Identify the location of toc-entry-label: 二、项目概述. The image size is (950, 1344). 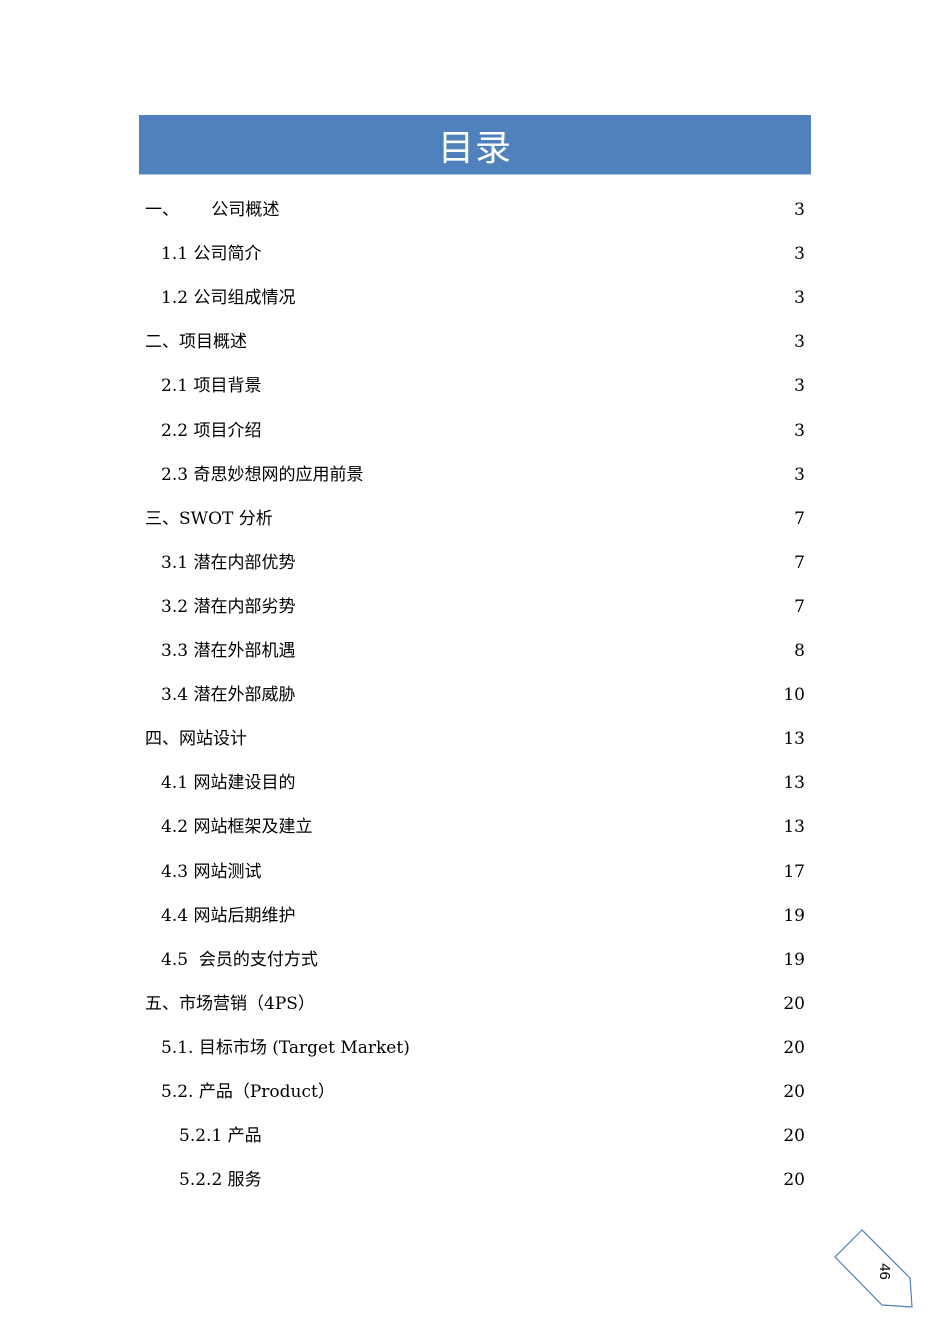
(196, 342).